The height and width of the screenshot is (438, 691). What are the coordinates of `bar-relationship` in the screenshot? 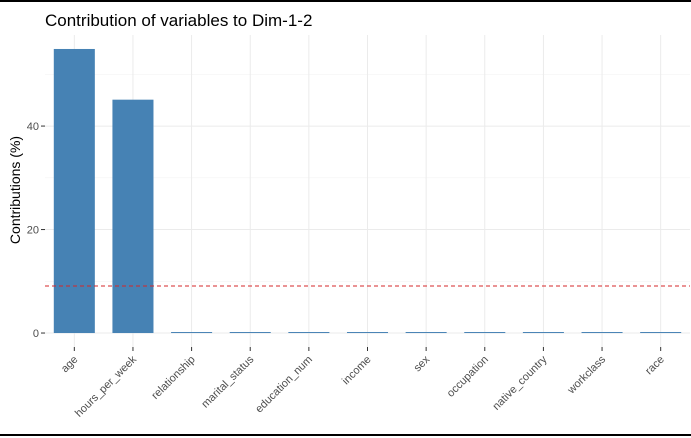 It's located at (192, 333).